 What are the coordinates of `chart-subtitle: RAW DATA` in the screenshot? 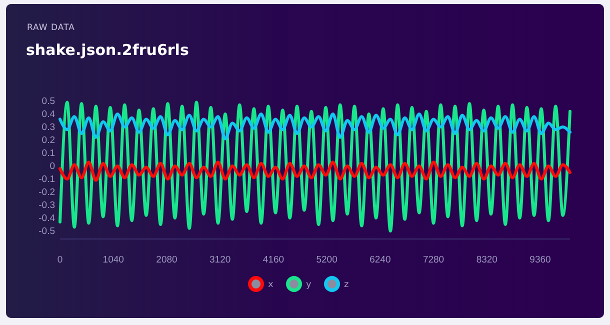 It's located at (51, 28).